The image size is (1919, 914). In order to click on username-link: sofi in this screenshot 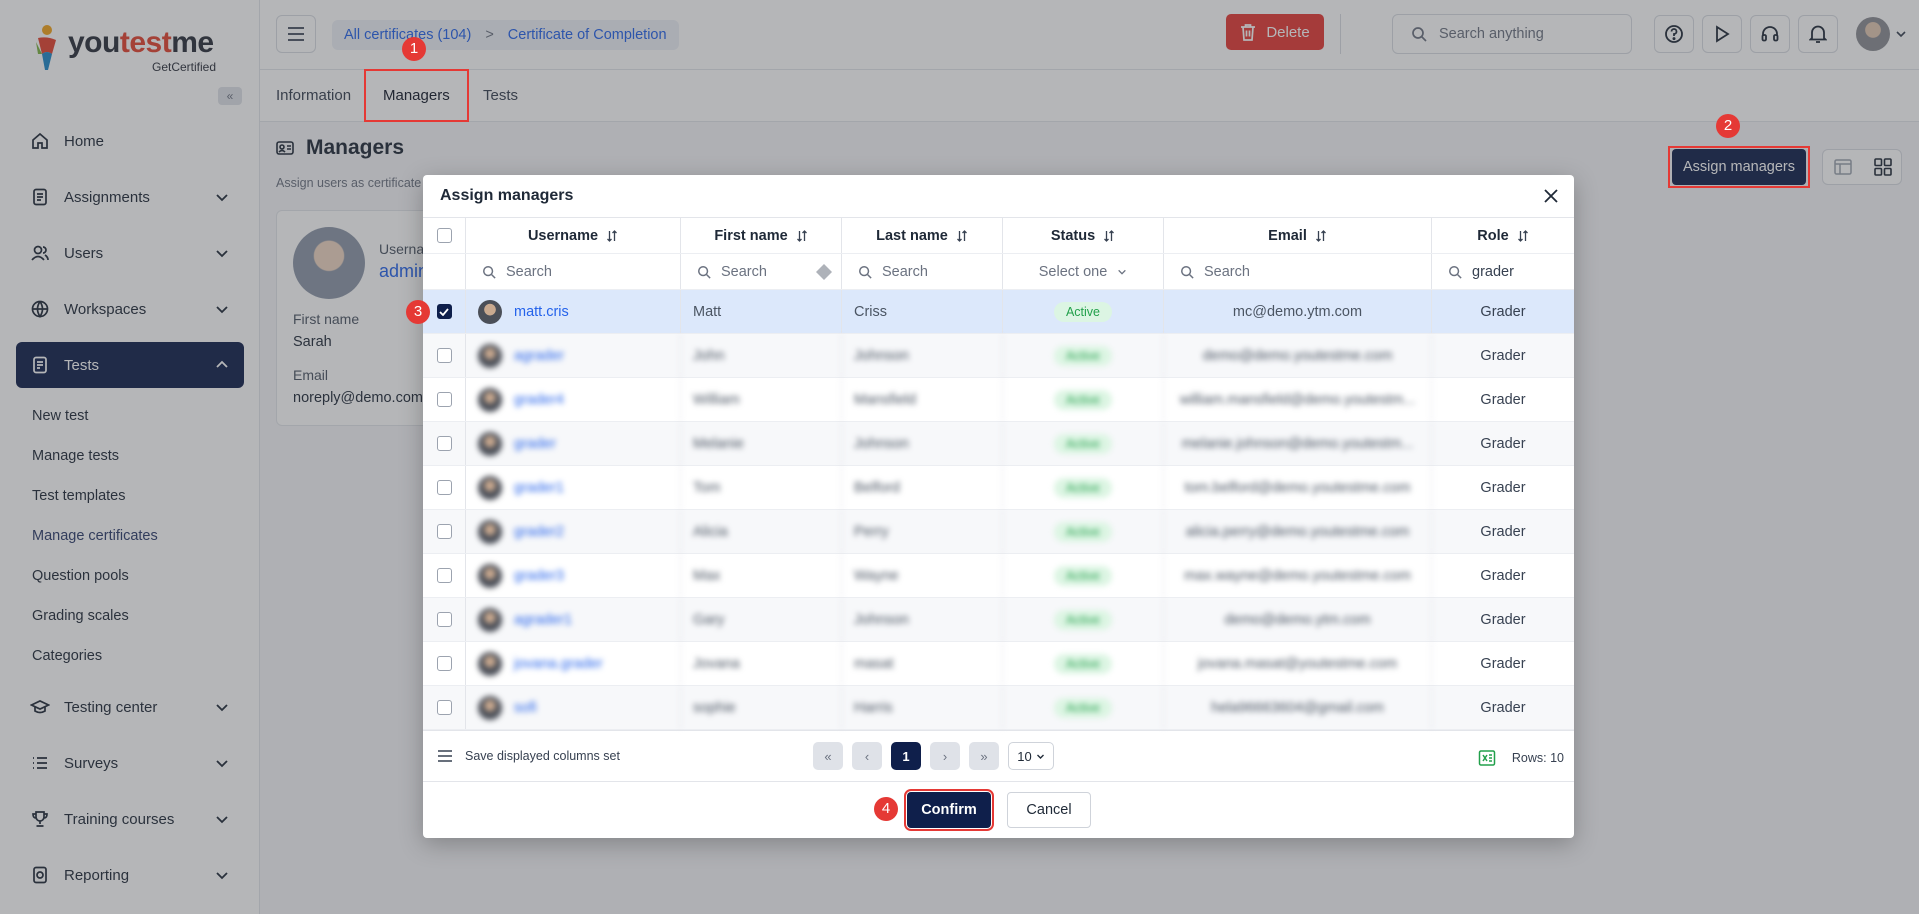, I will do `click(525, 707)`.